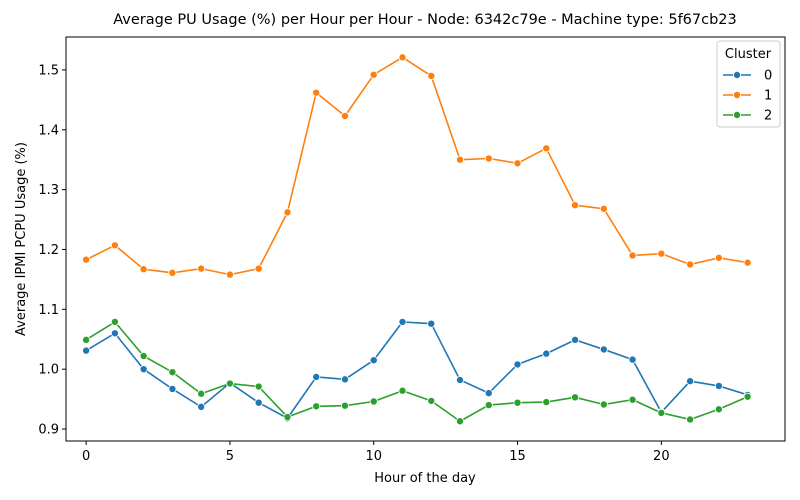  What do you see at coordinates (230, 456) in the screenshot?
I see `x-tick-label: 5` at bounding box center [230, 456].